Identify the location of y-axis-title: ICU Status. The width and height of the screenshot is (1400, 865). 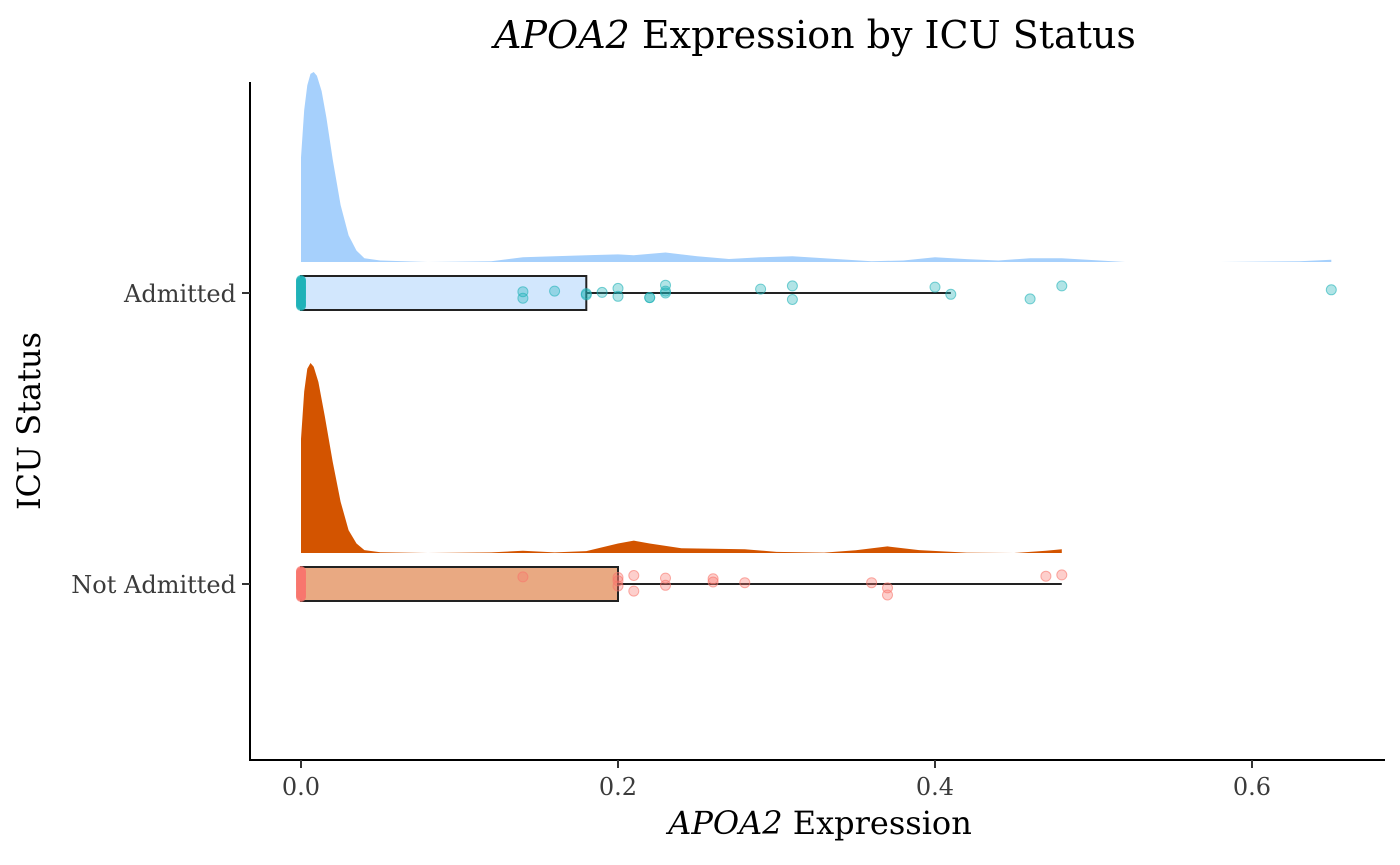
(29, 421).